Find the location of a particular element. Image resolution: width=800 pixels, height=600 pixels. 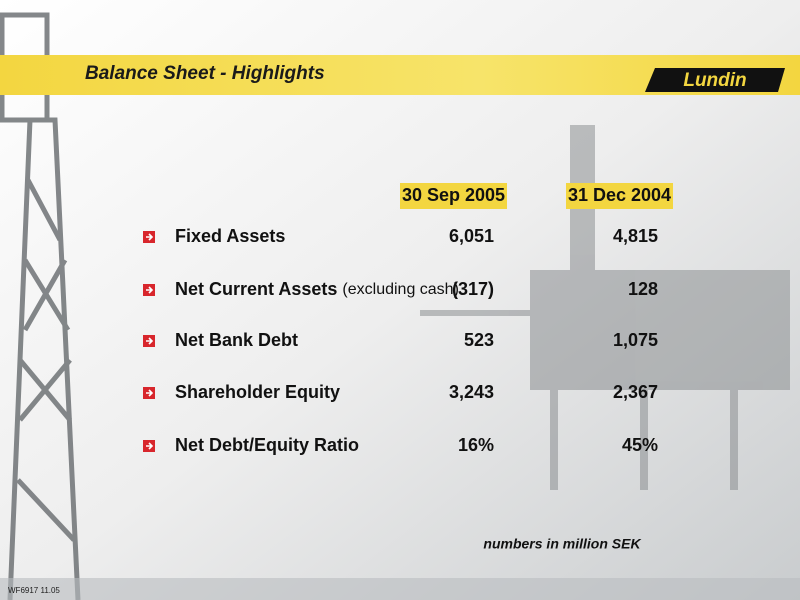

row-label: Net Debt/Equity Ratio is located at coordinates (267, 445).